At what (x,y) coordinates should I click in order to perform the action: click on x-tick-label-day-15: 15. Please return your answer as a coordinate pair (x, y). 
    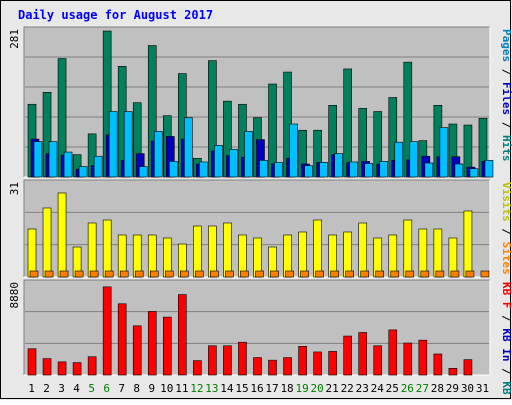
    Looking at the image, I should click on (241, 388).